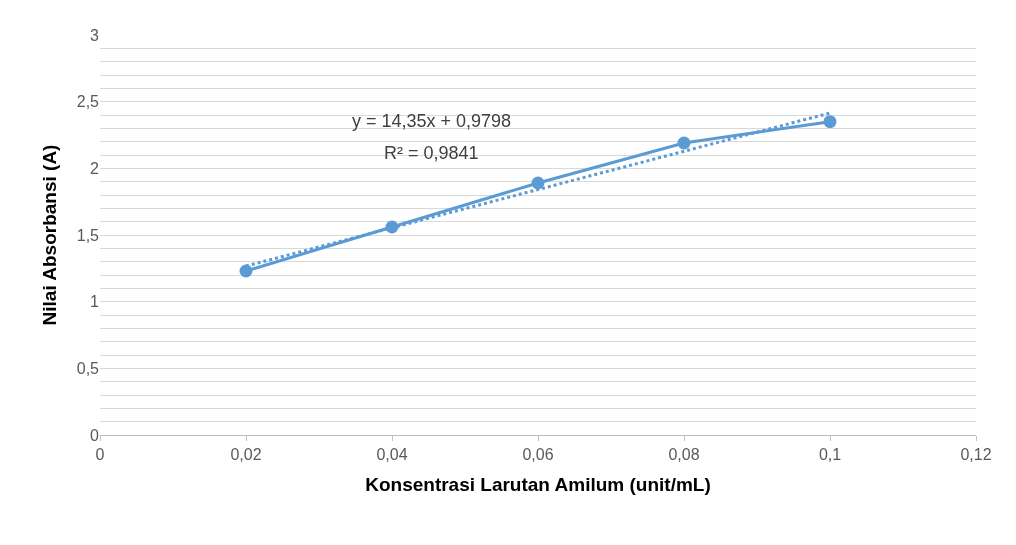  I want to click on x-tick-label: 0,06, so click(538, 455).